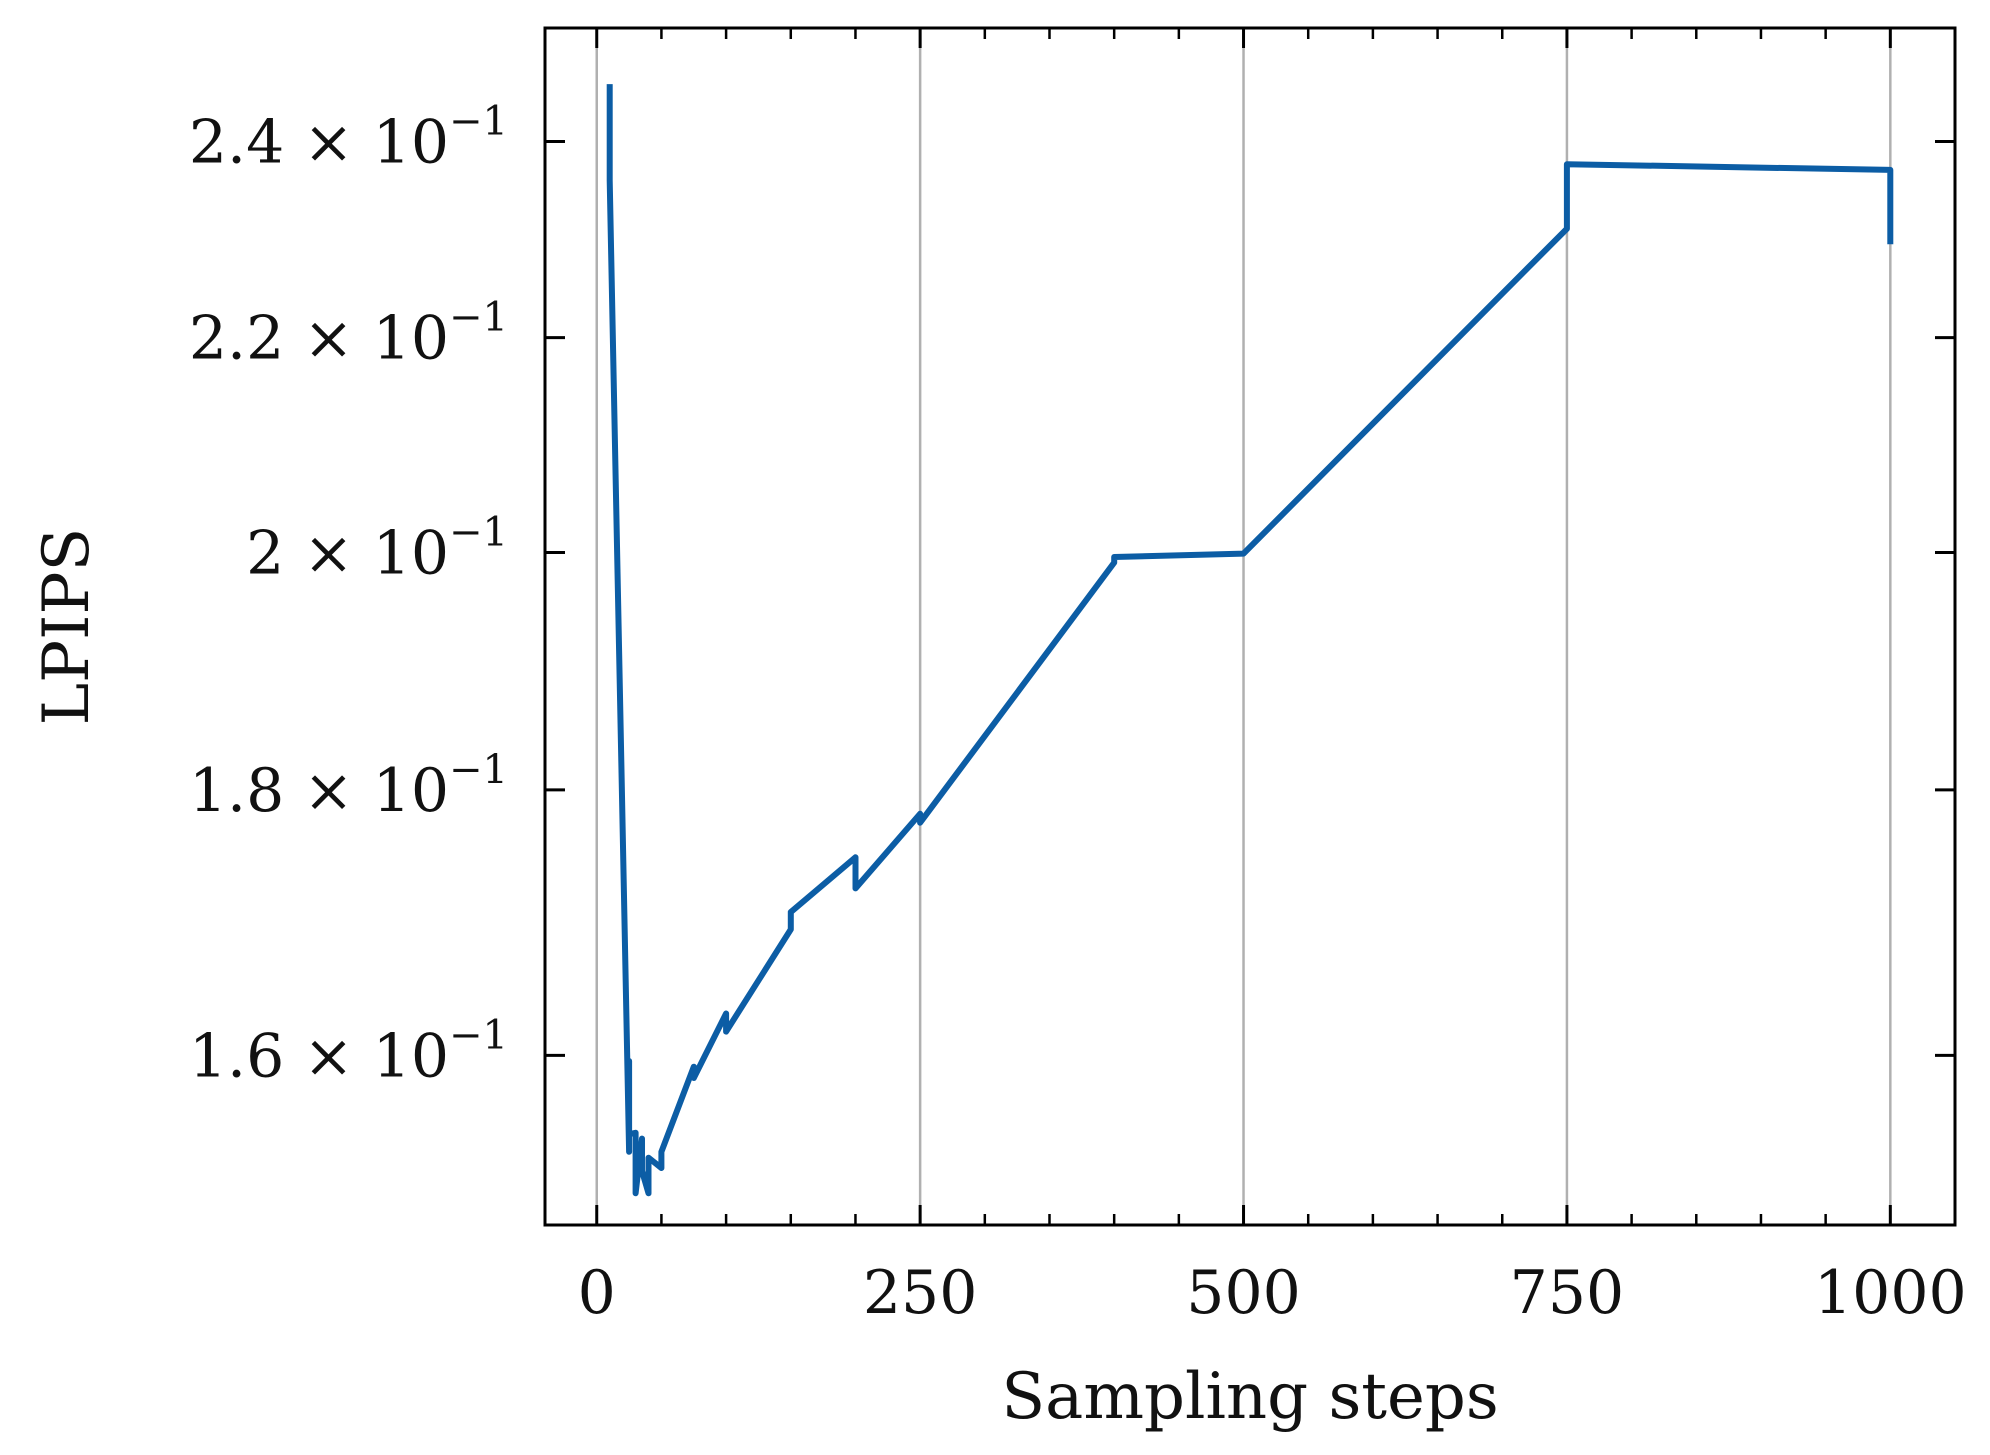 The width and height of the screenshot is (1990, 1455). I want to click on y-axis-label: LPIPS, so click(67, 627).